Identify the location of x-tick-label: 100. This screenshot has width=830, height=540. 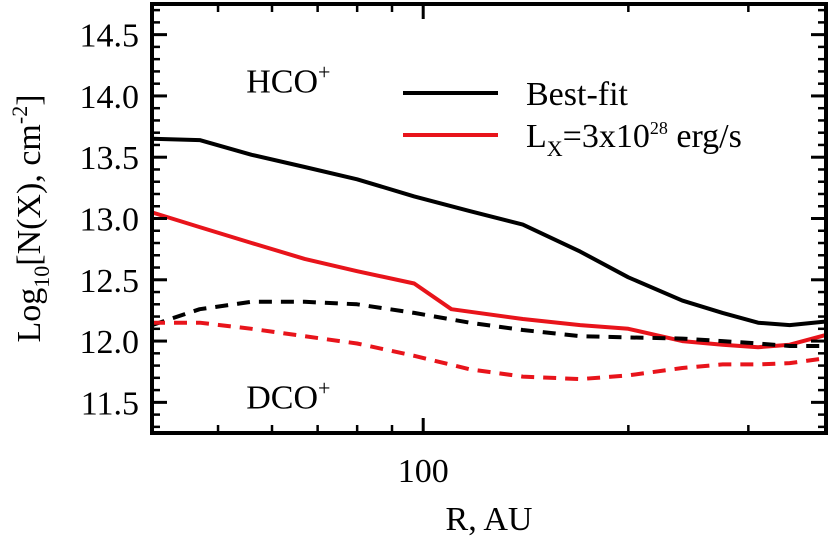
(423, 471).